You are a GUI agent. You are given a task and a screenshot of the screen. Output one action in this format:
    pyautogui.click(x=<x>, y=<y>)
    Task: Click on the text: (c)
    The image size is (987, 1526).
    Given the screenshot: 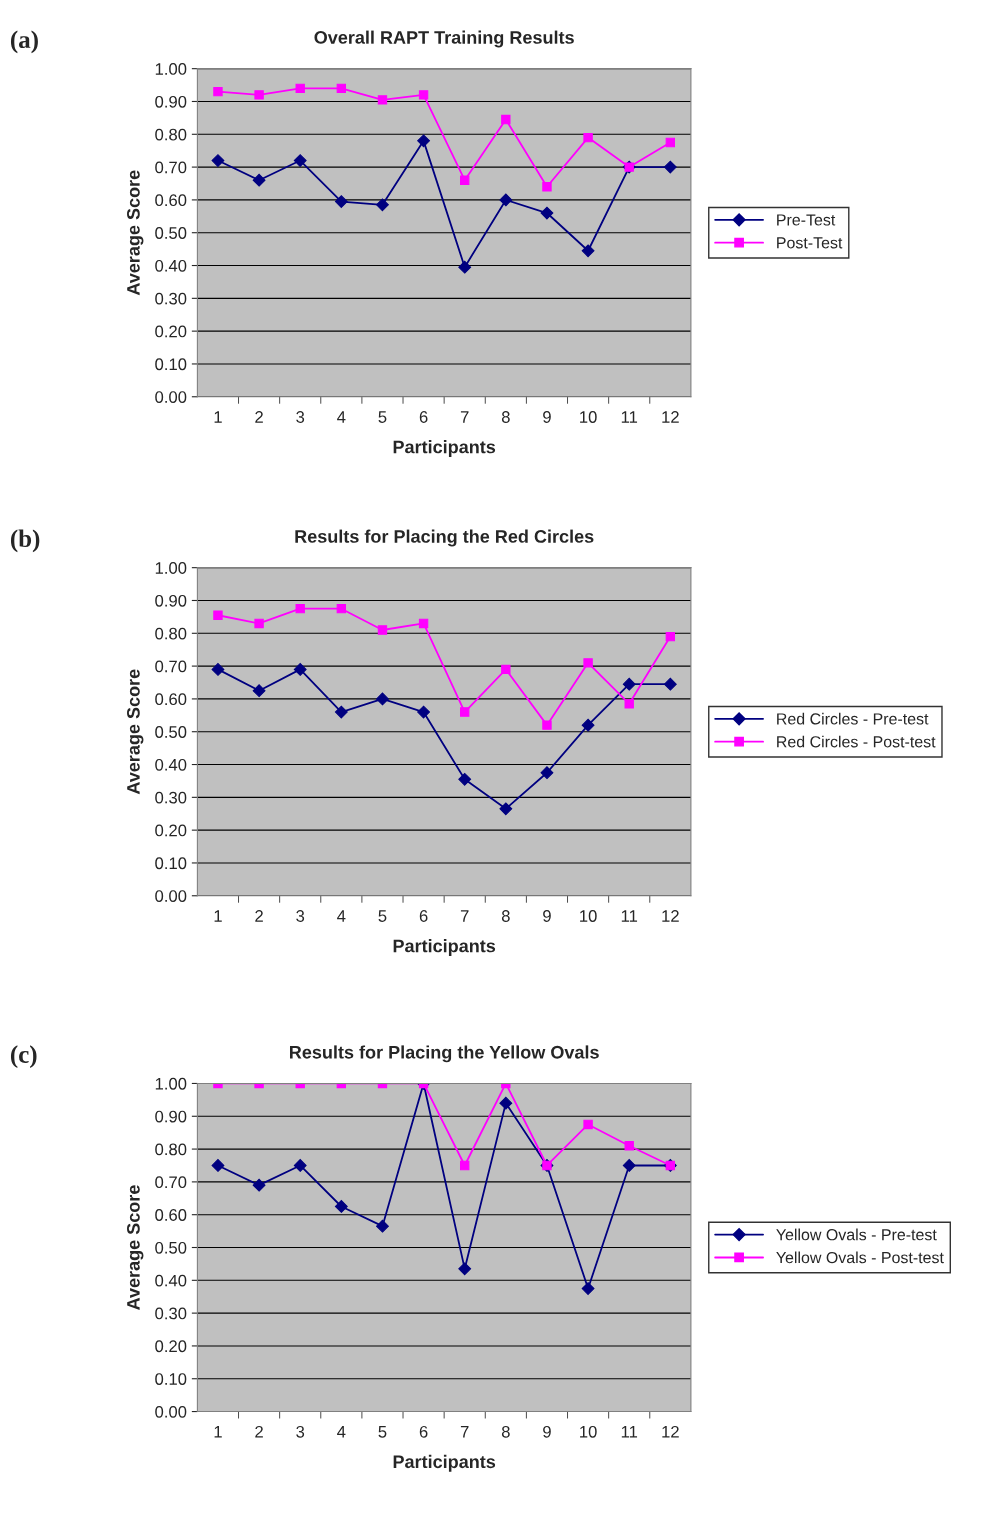 What is the action you would take?
    pyautogui.click(x=23, y=1056)
    